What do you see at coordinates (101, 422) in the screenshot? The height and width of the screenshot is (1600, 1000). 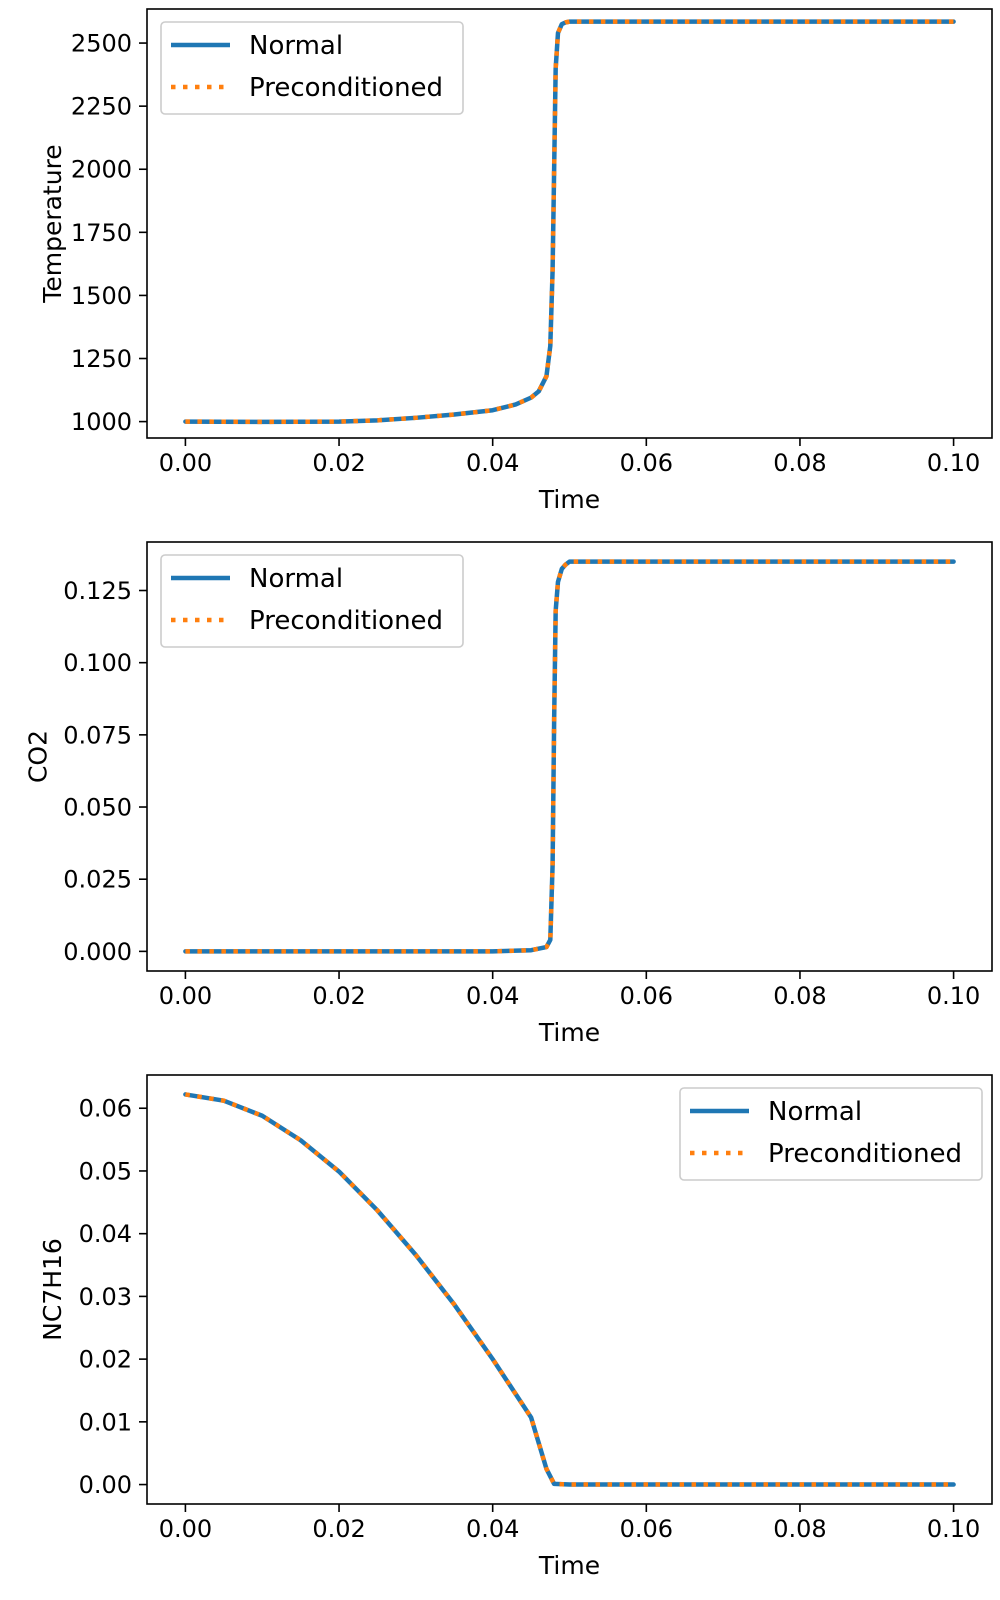 I see `y-tick-label: 1000` at bounding box center [101, 422].